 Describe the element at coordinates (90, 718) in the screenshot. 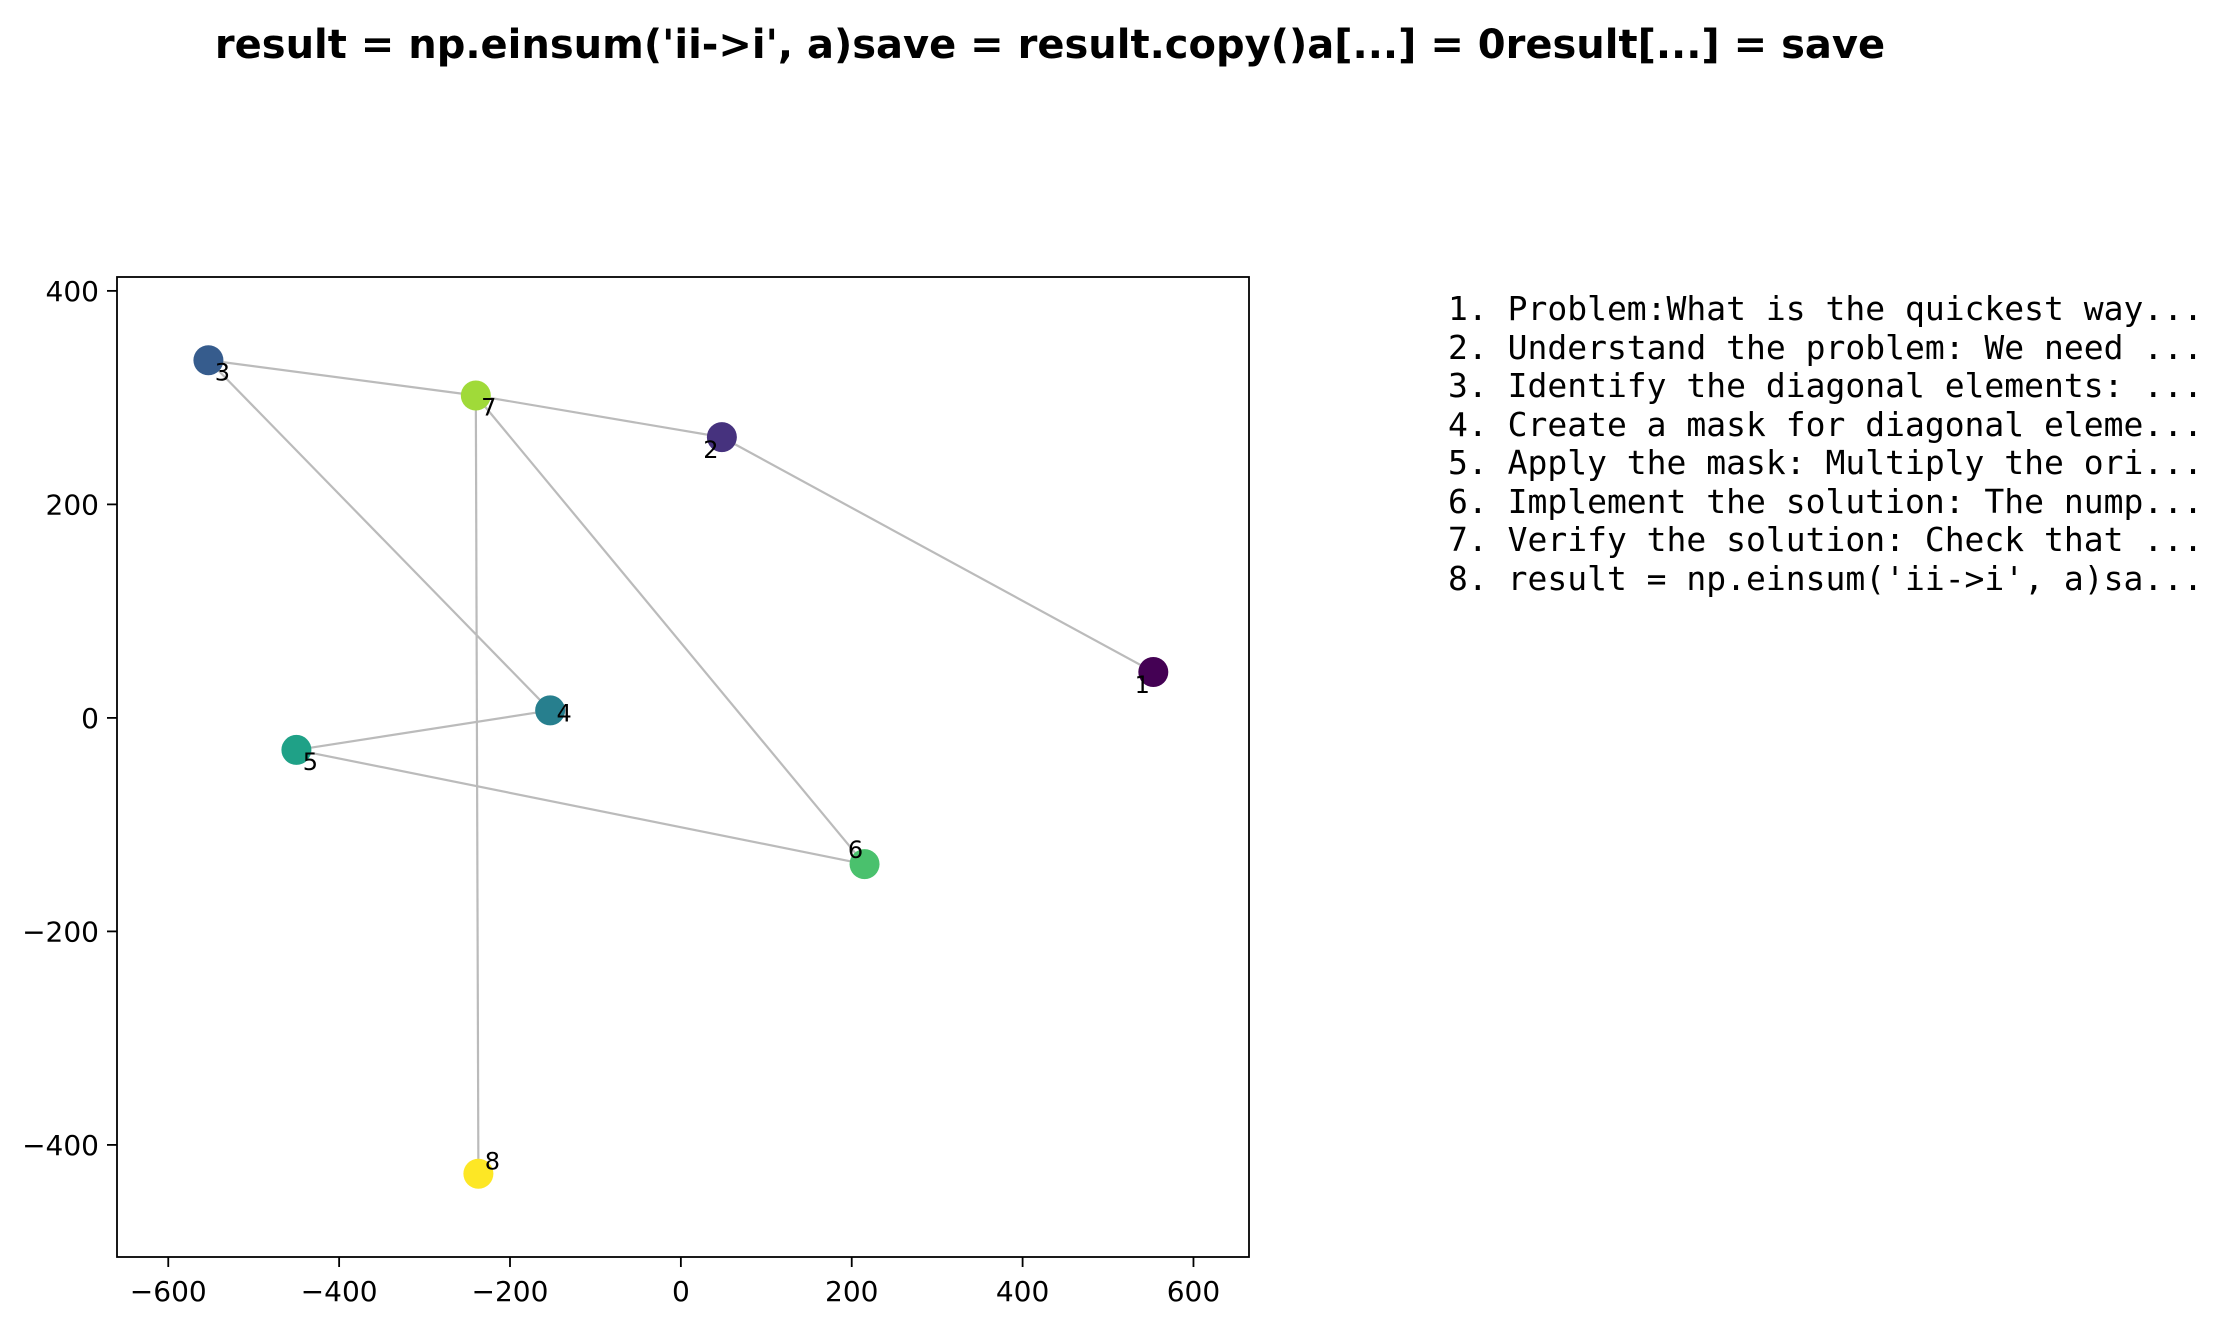

I see `y-tick-label-2: 0` at that location.